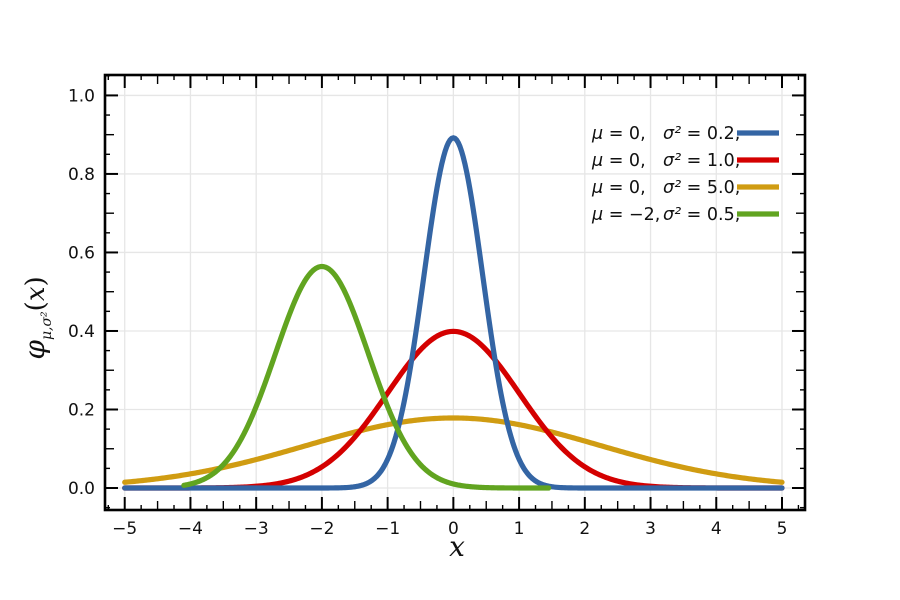  Describe the element at coordinates (124, 529) in the screenshot. I see `x-tick-label: −5` at that location.